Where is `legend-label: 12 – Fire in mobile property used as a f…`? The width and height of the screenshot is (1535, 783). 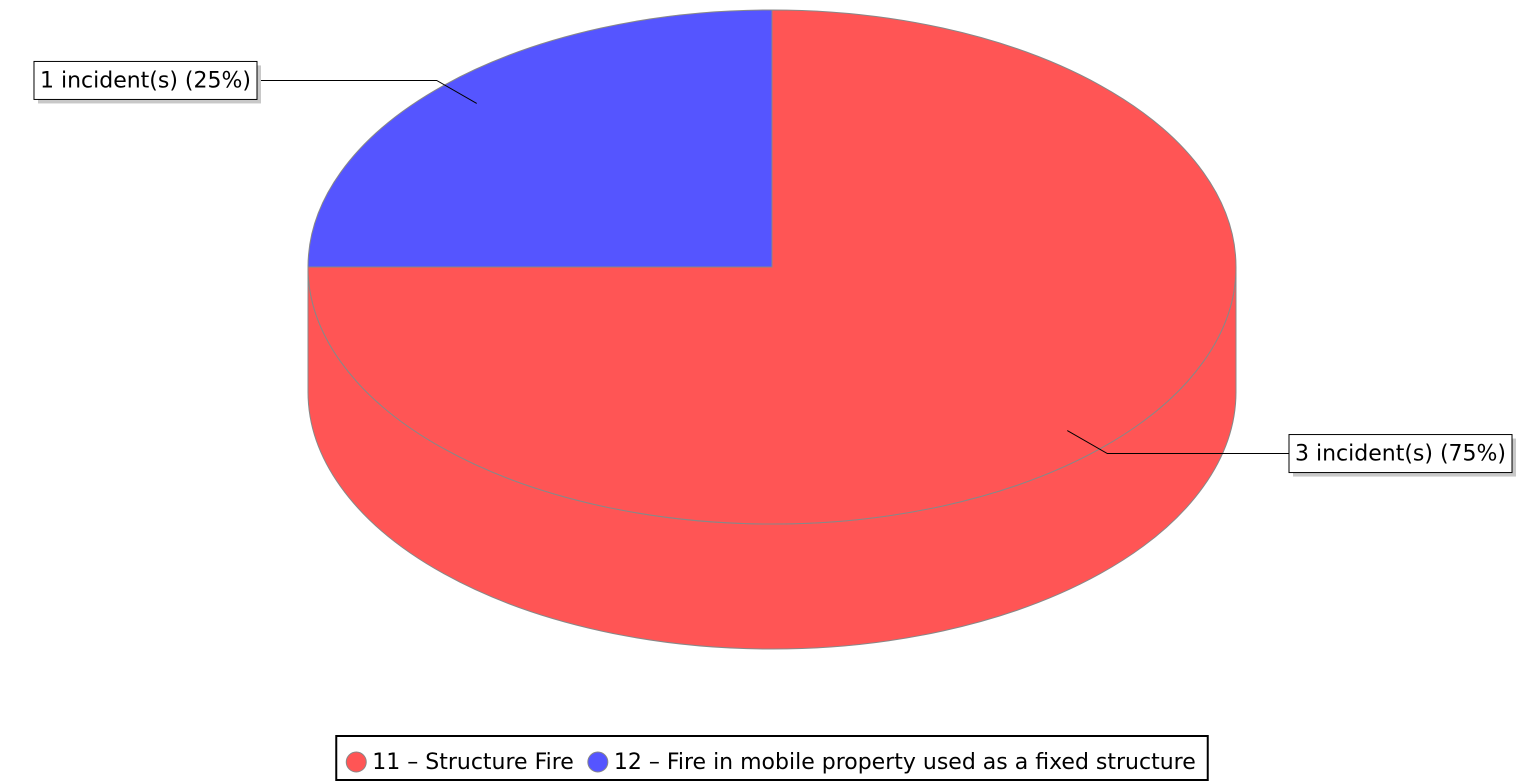 legend-label: 12 – Fire in mobile property used as a f… is located at coordinates (905, 762).